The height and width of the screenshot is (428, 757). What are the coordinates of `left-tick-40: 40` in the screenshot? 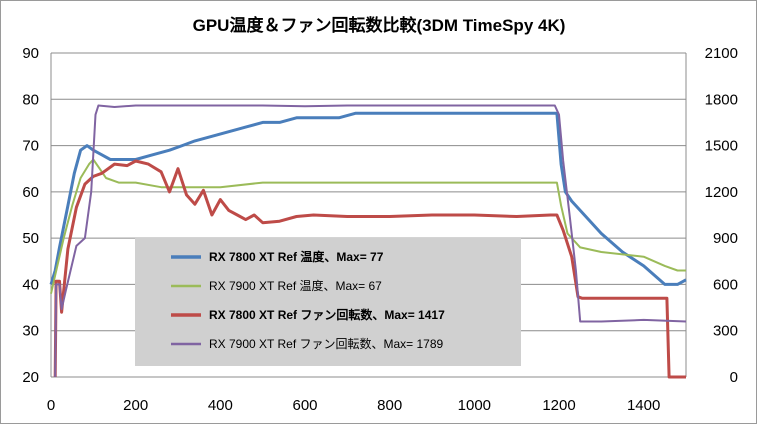 It's located at (30, 284).